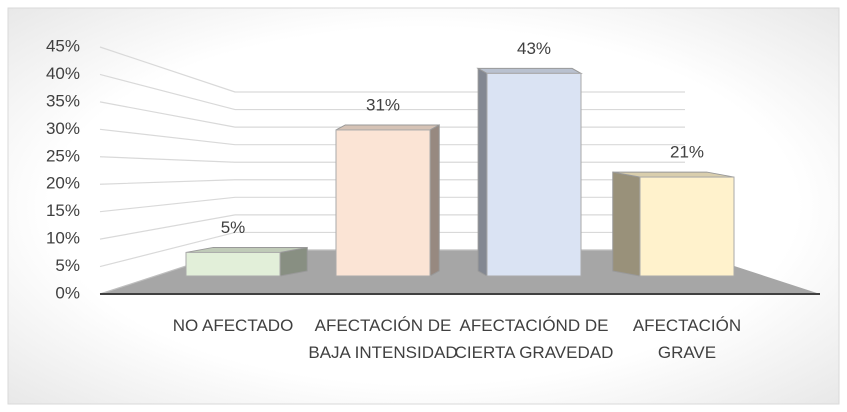  I want to click on x-tick-label: AFECTACIÓN GRAVE, so click(687, 339).